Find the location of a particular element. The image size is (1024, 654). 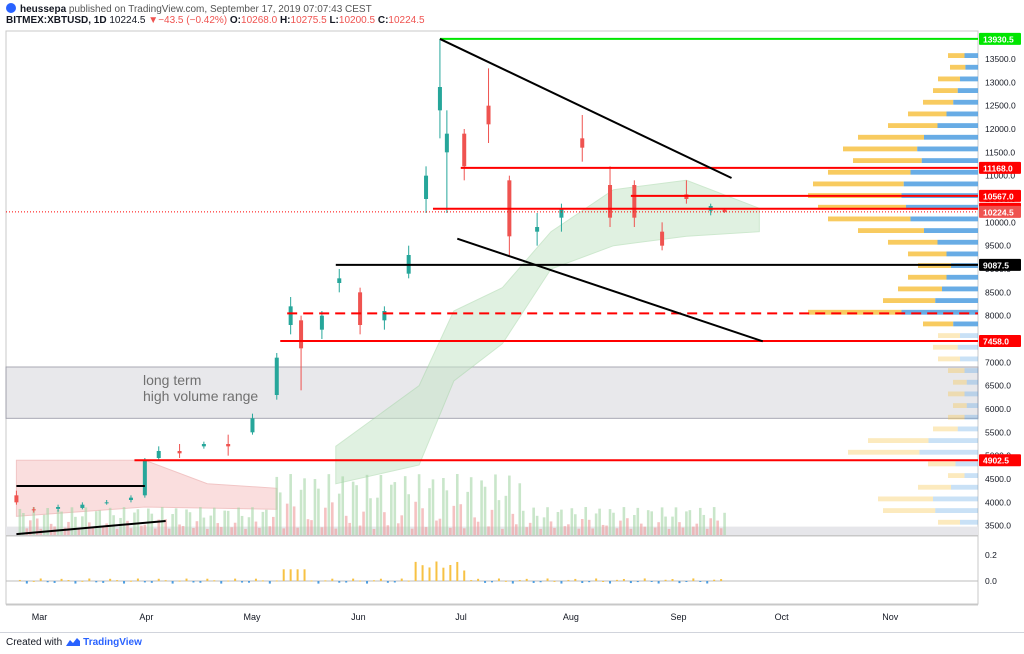

price-change: −43.5 (−0.42%) is located at coordinates (193, 20).